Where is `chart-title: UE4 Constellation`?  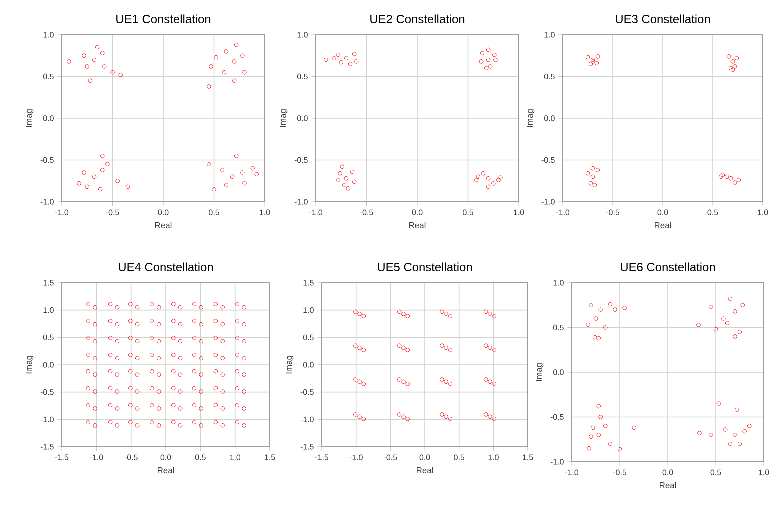 chart-title: UE4 Constellation is located at coordinates (166, 267).